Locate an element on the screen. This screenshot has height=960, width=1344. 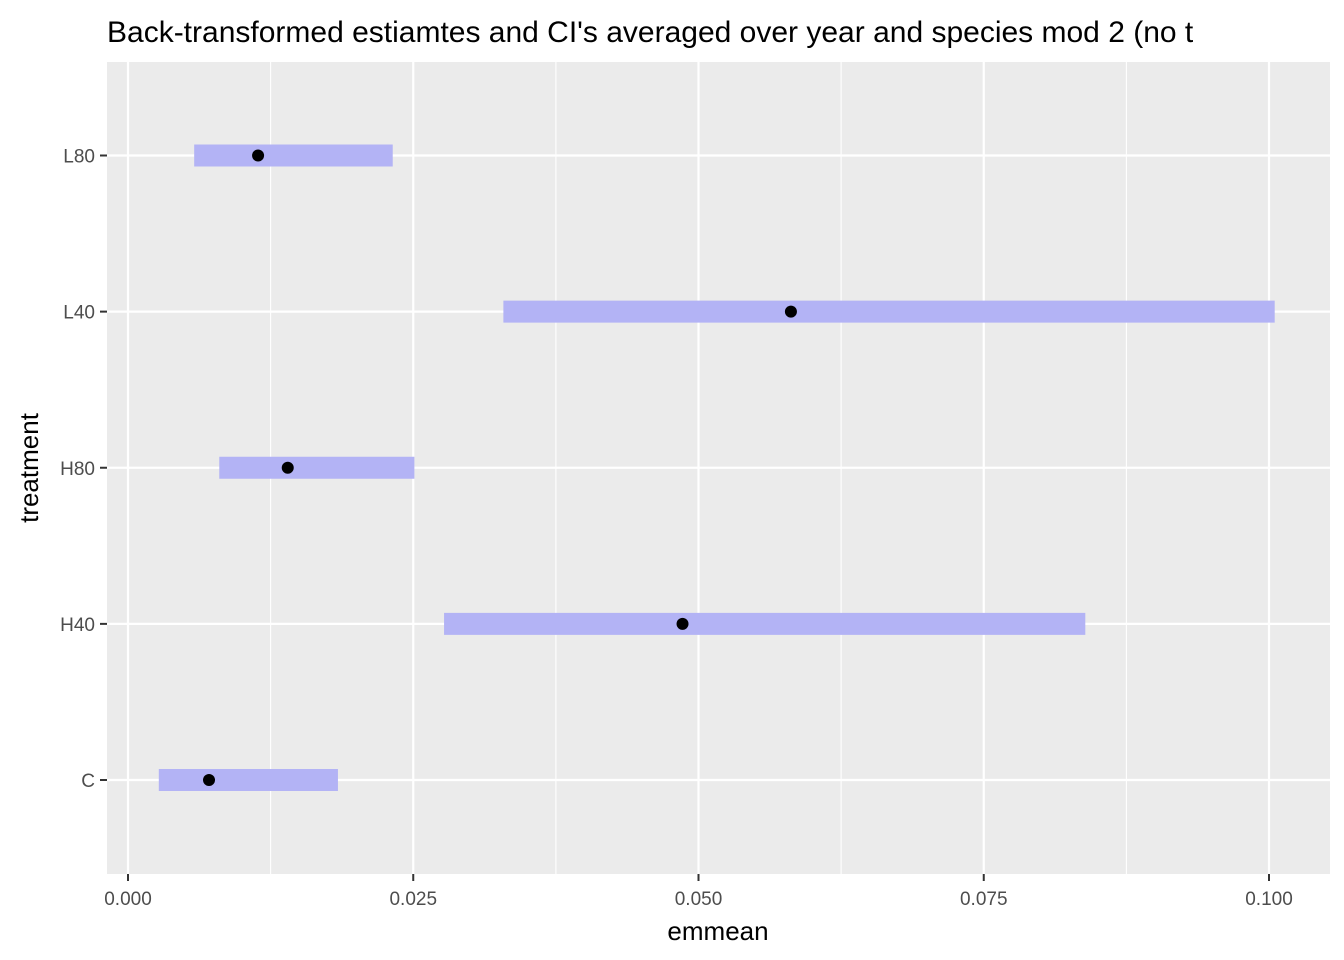
emmean-point-c is located at coordinates (209, 780).